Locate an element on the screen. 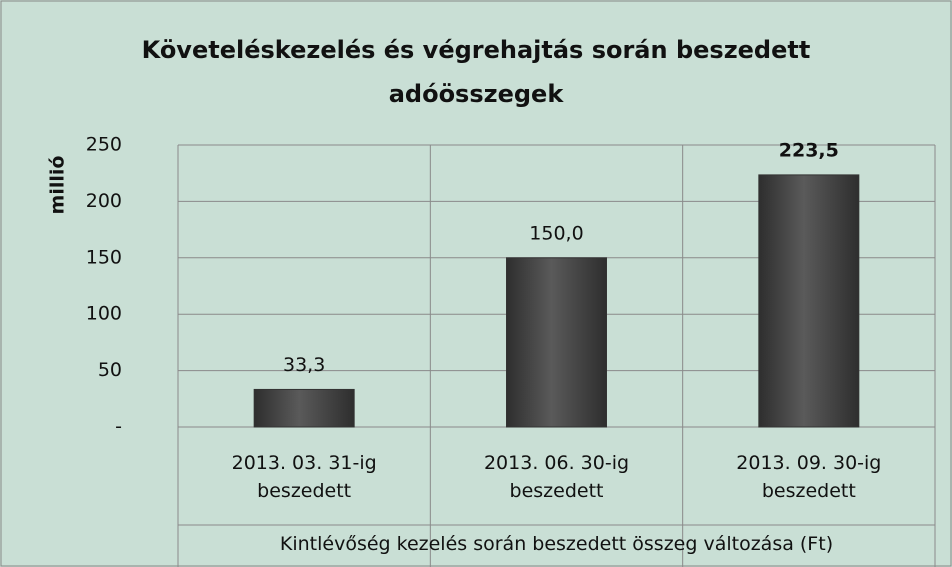  y-tick-label: - is located at coordinates (118, 427).